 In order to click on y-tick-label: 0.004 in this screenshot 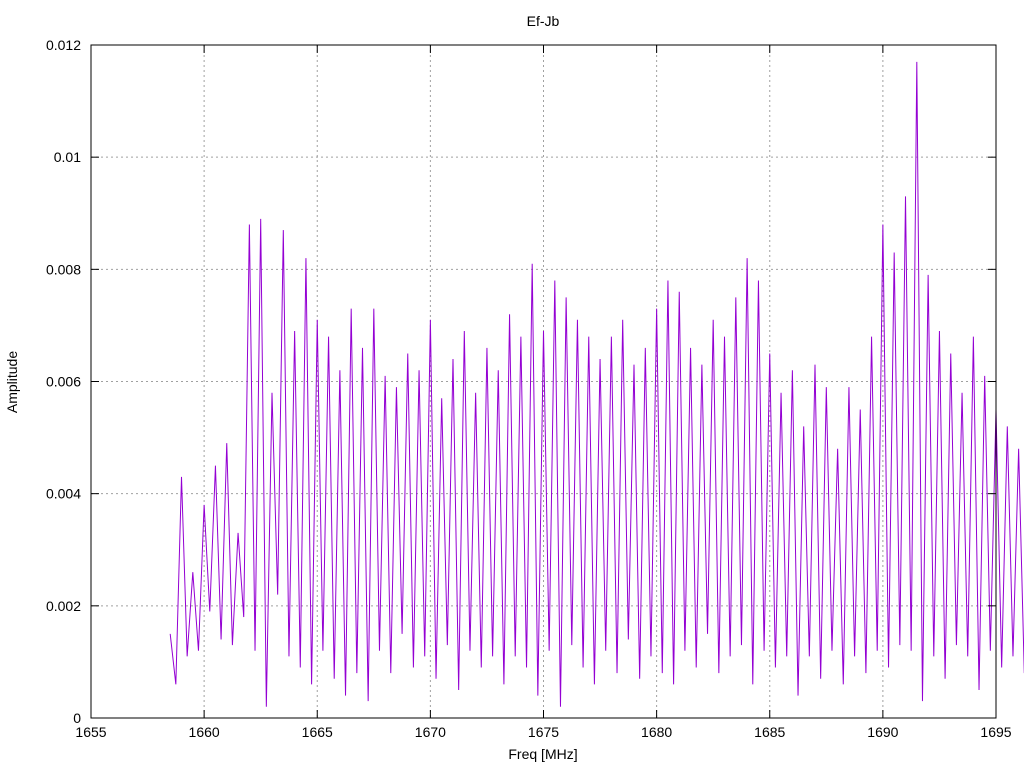, I will do `click(63, 494)`.